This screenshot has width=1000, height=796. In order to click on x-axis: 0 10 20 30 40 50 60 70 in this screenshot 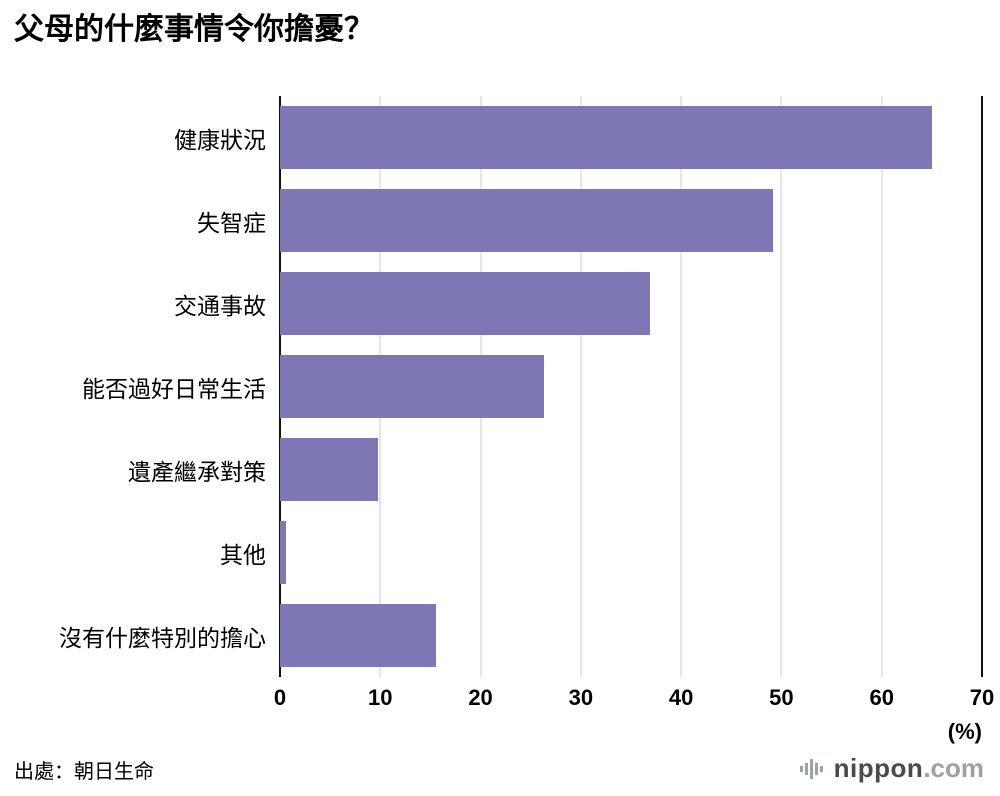, I will do `click(634, 694)`.